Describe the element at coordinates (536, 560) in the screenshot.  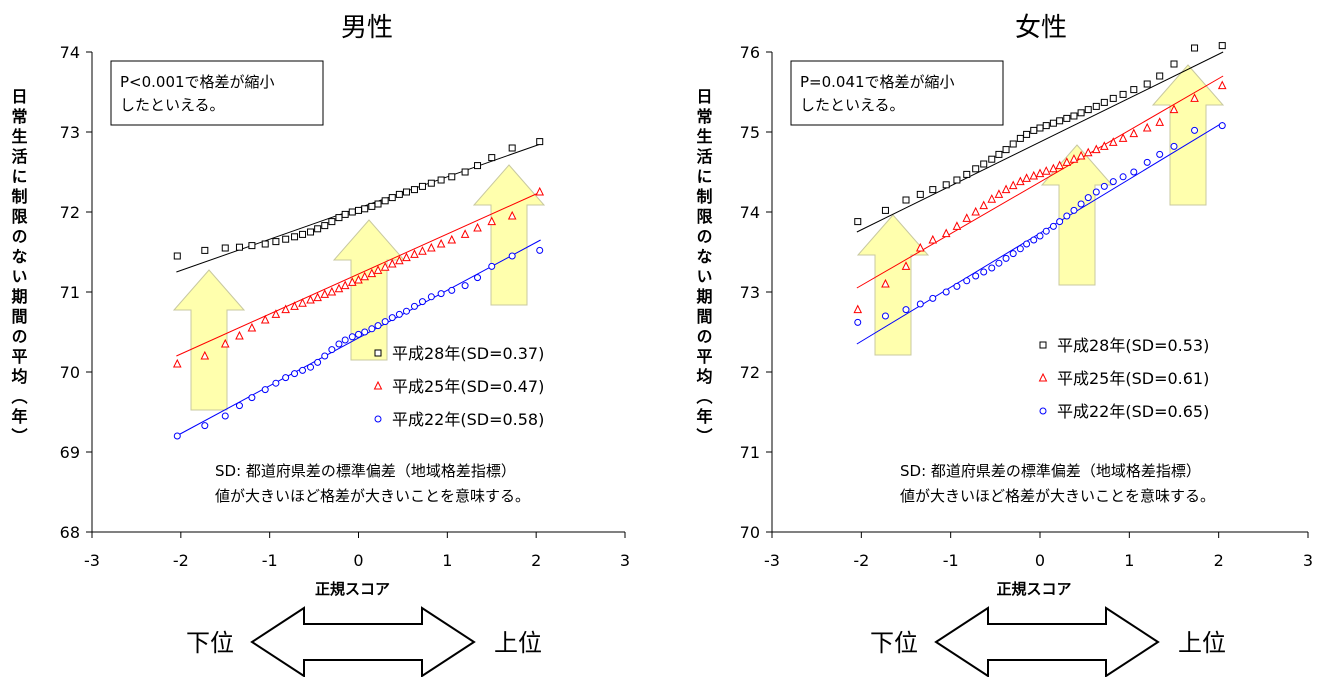
I see `x-tick-label: 2` at that location.